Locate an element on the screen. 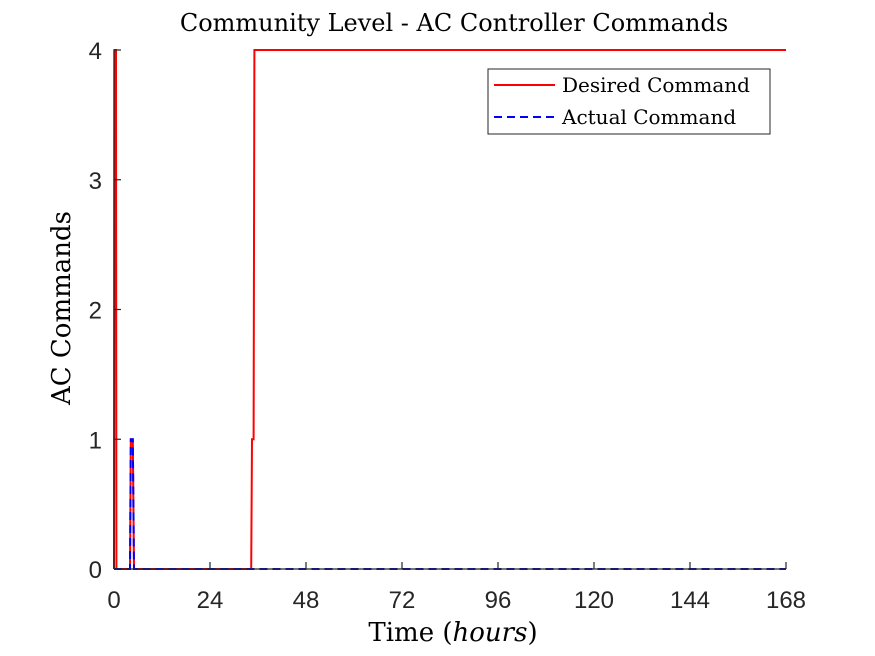  y-tick-label: 2 is located at coordinates (95, 311).